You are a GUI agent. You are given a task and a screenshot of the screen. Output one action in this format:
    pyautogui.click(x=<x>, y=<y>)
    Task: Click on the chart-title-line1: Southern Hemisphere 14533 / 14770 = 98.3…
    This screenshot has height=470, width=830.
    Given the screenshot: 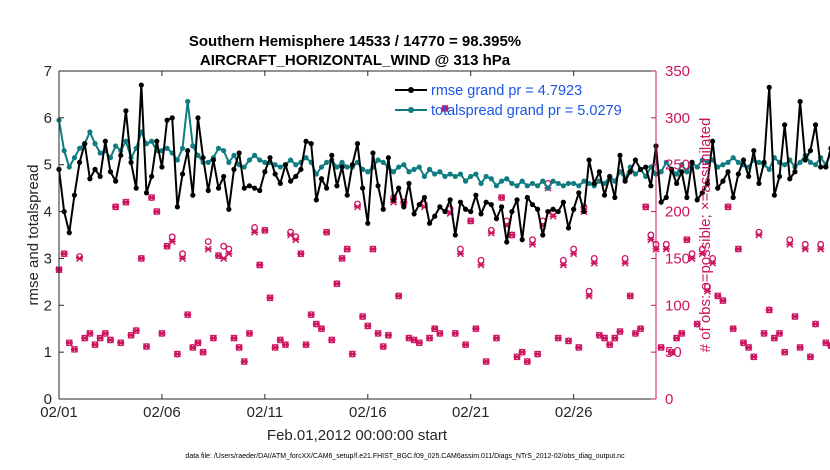 What is the action you would take?
    pyautogui.click(x=355, y=41)
    